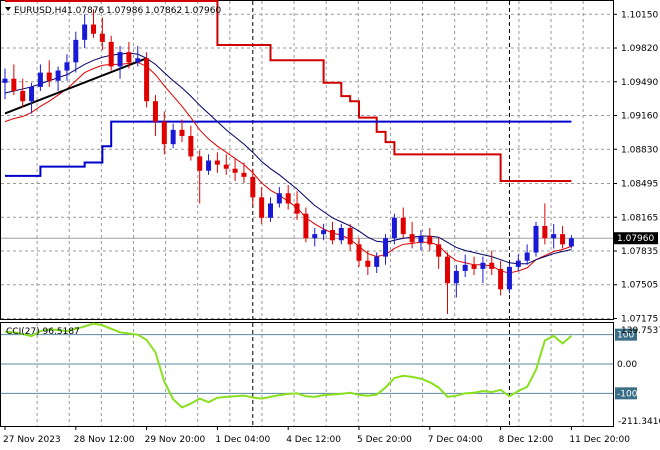 The height and width of the screenshot is (450, 660). What do you see at coordinates (639, 252) in the screenshot?
I see `y-tick-label: 1.07835` at bounding box center [639, 252].